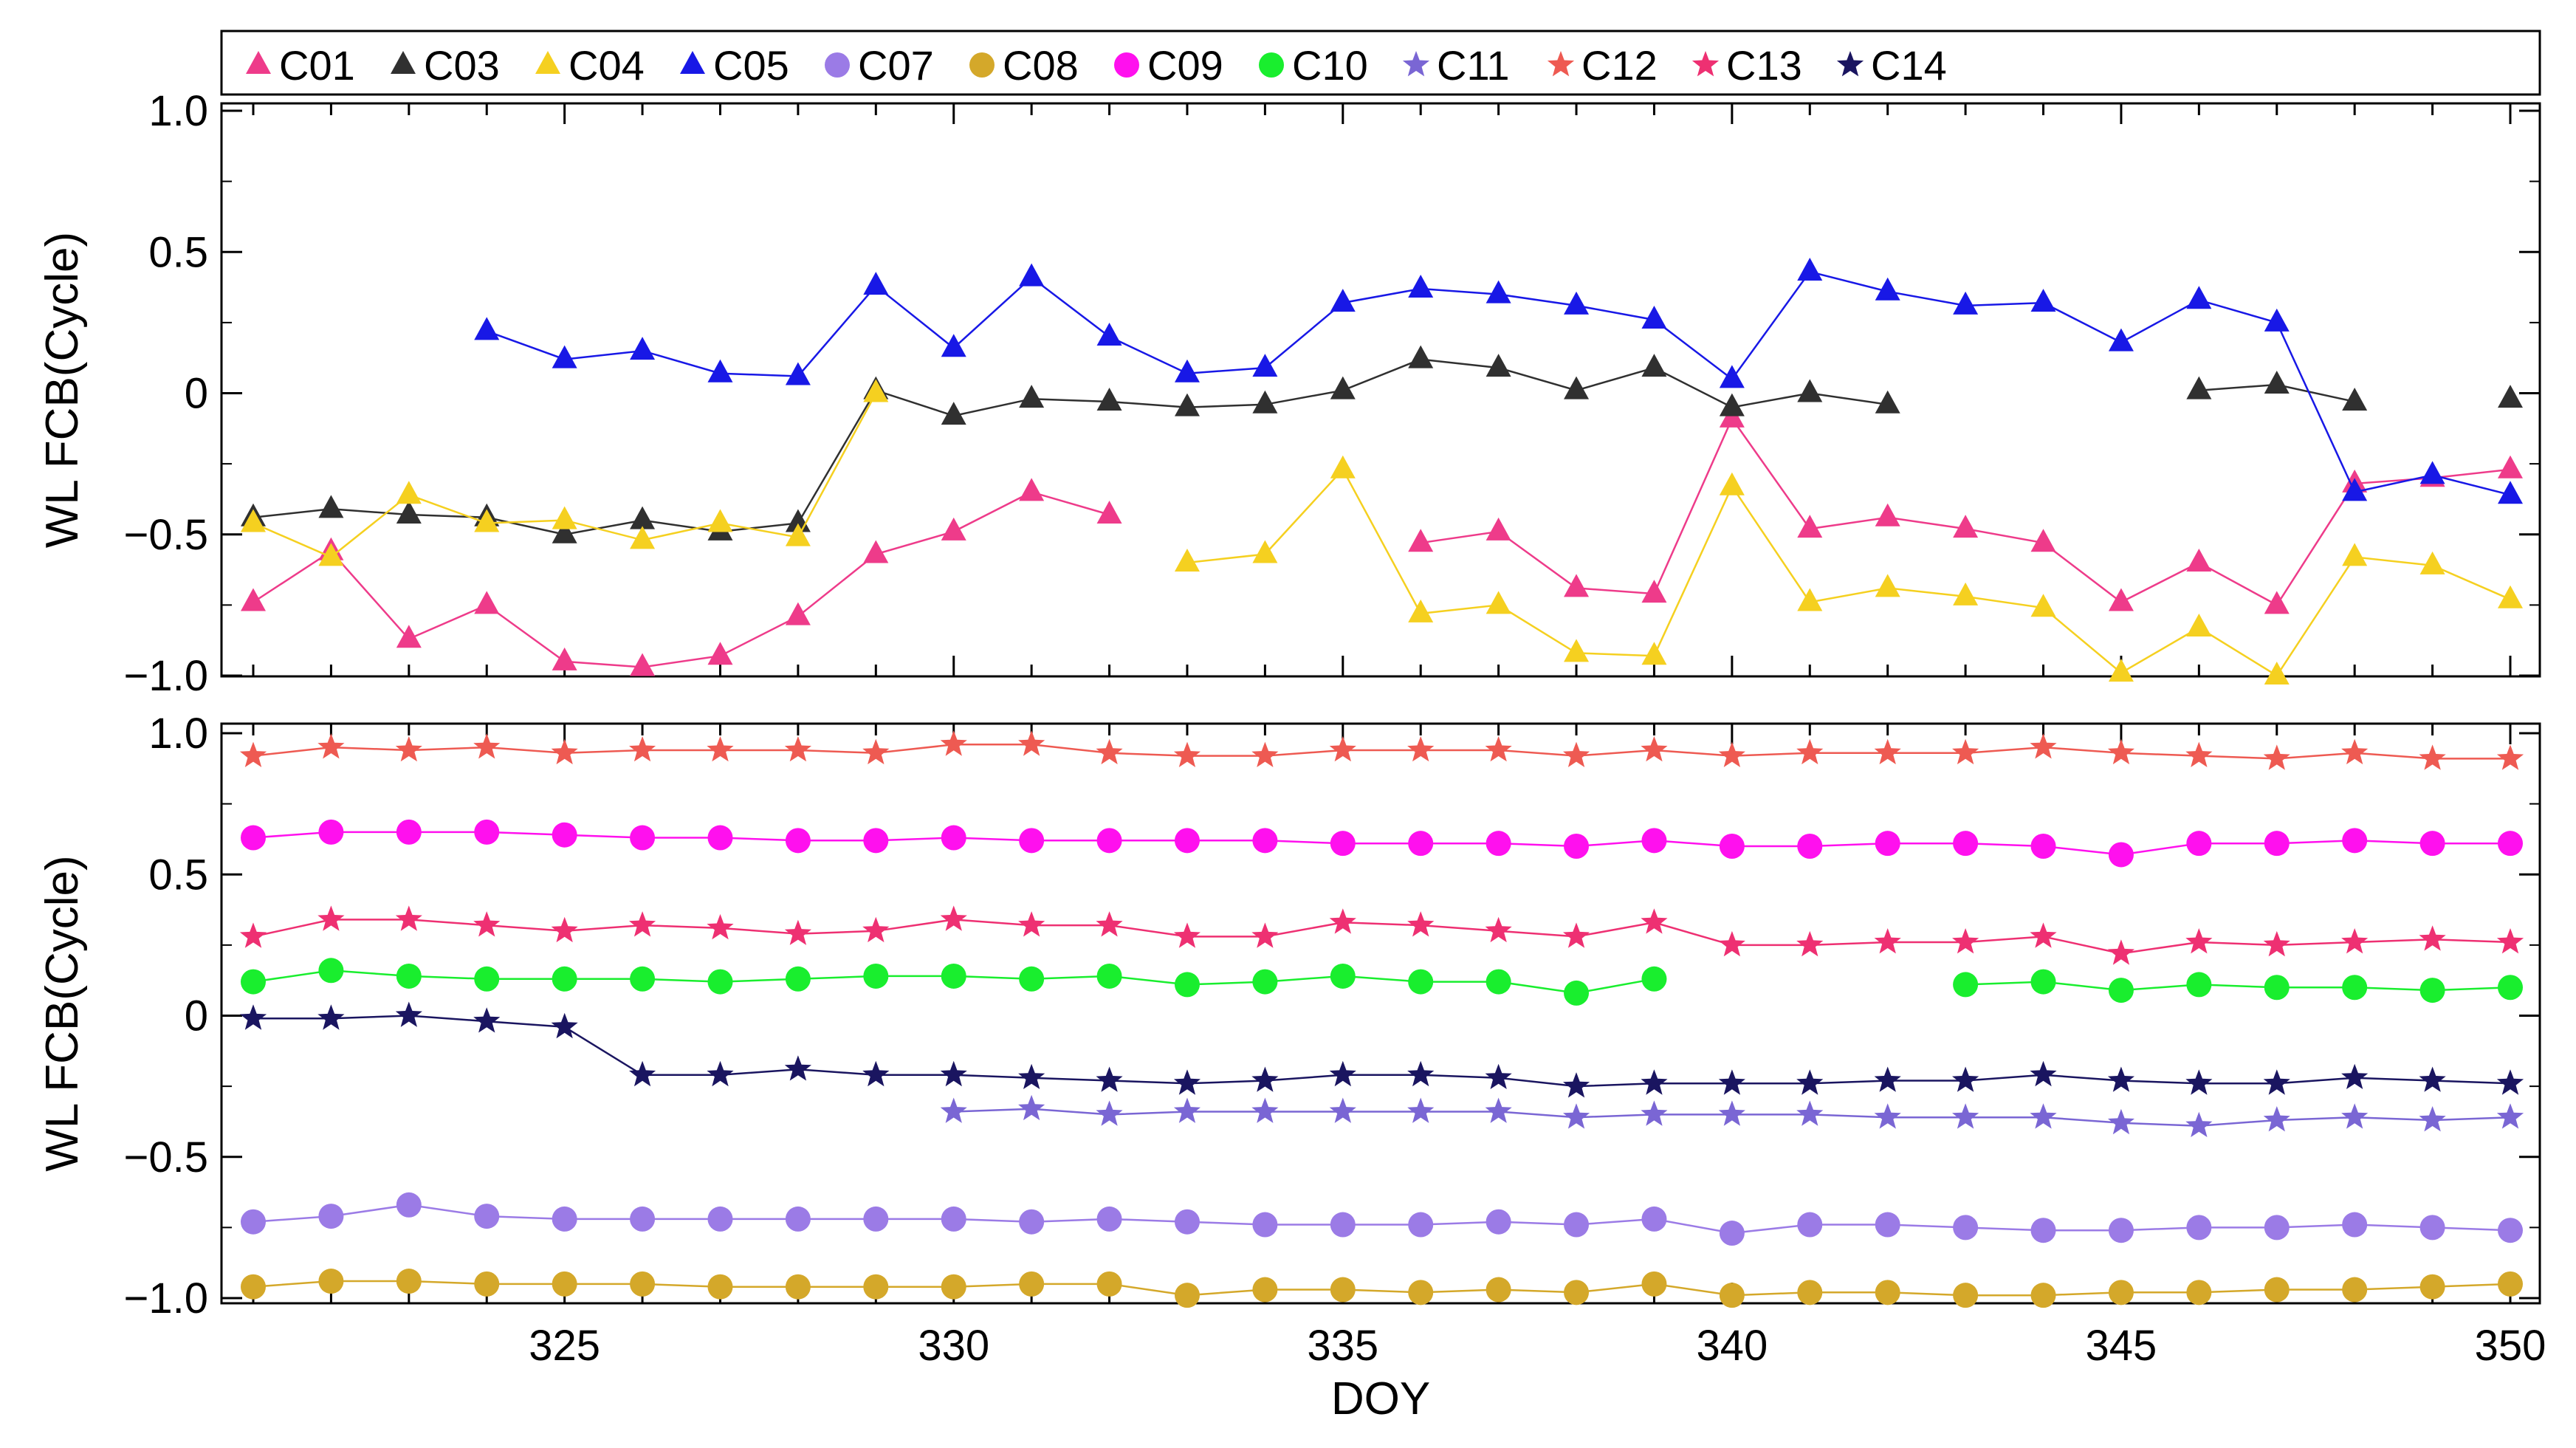  Describe the element at coordinates (547, 63) in the screenshot. I see `legend-marker-c04` at that location.